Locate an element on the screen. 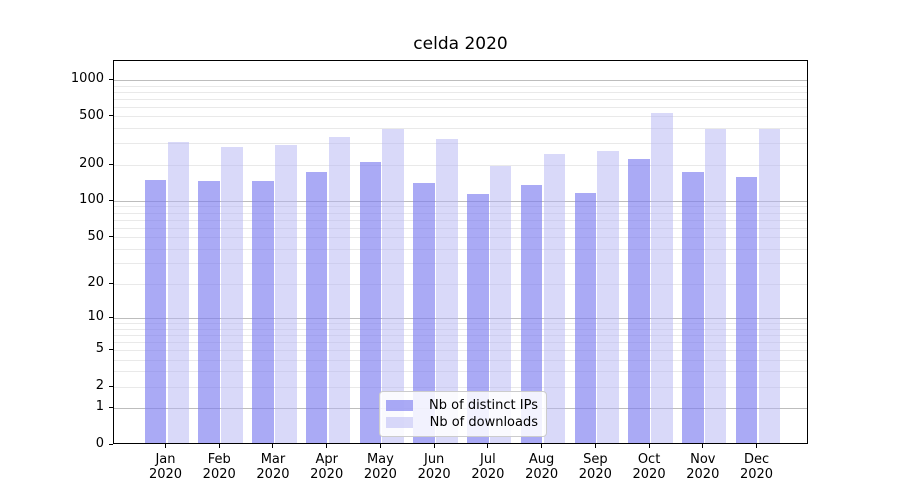 The image size is (900, 500). x-tick-label-apr: Apr 2020 is located at coordinates (327, 467).